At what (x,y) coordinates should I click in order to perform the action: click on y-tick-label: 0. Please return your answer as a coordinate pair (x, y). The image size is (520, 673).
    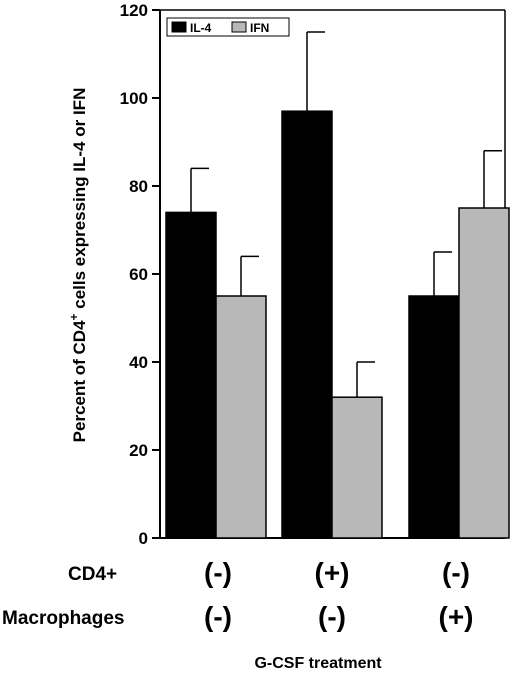
    Looking at the image, I should click on (143, 538).